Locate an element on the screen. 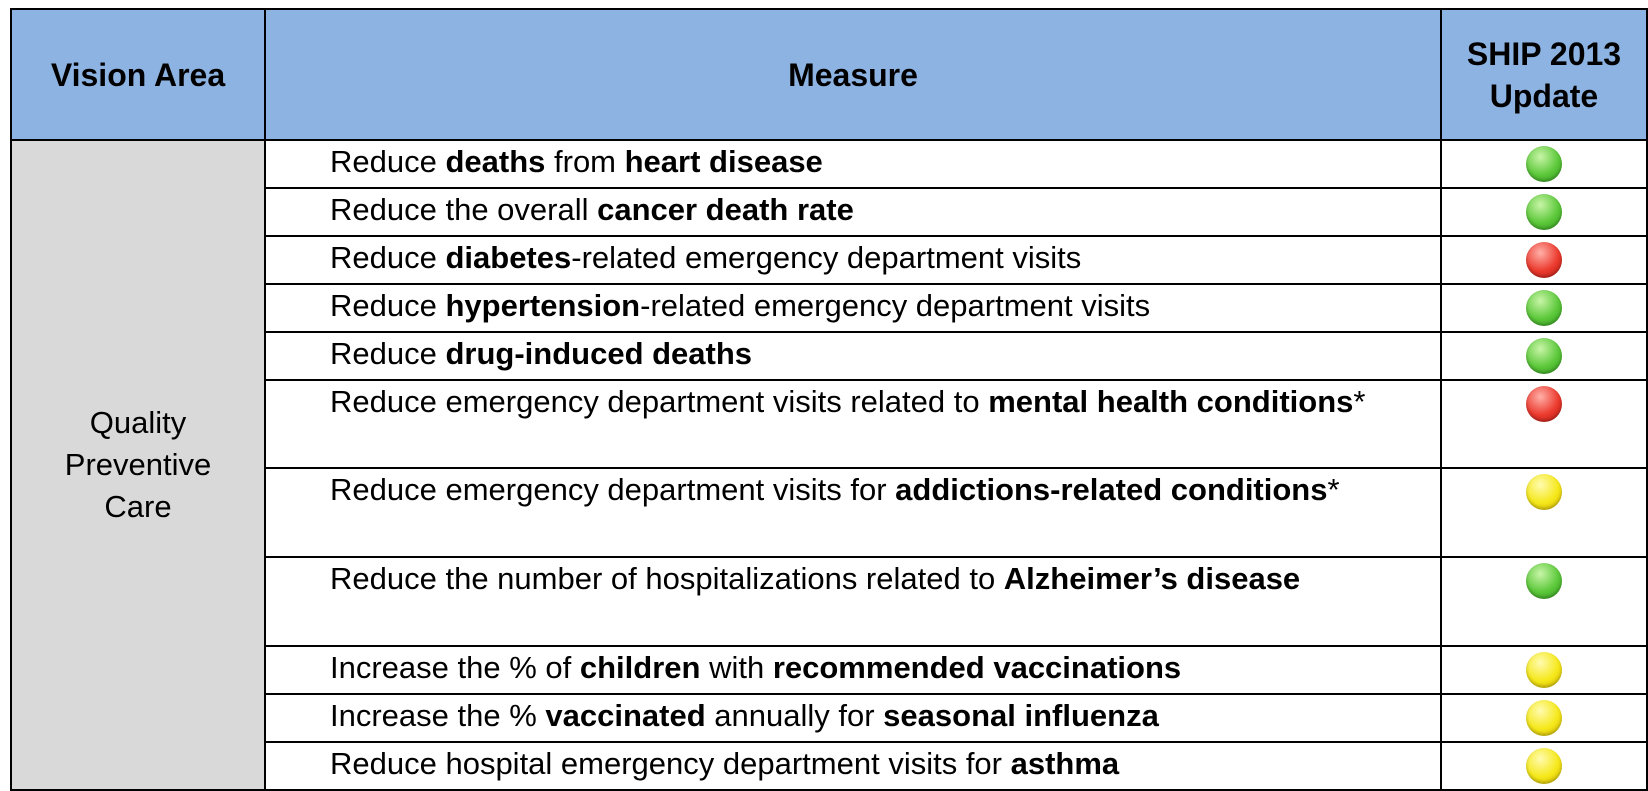 Image resolution: width=1648 pixels, height=791 pixels. vision-area-cell: Quality Preventive Care is located at coordinates (138, 465).